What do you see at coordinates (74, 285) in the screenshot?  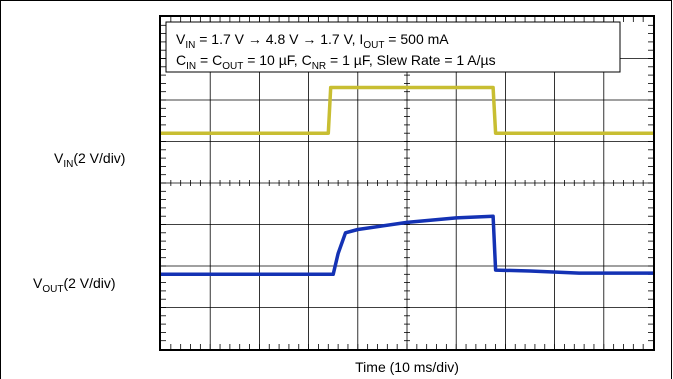 I see `vout-channel-label: VOUT(2 V/div)` at bounding box center [74, 285].